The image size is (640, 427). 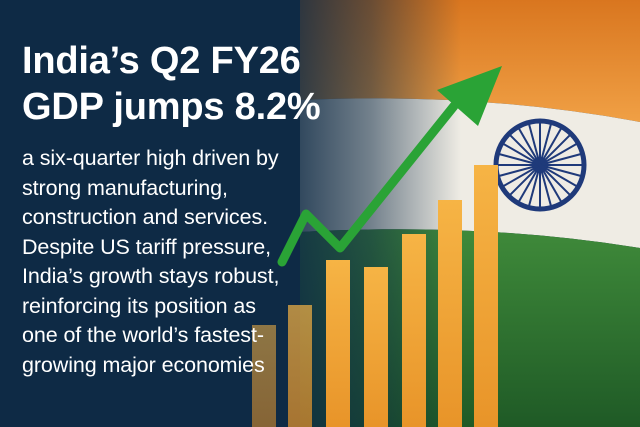 I want to click on summary-line: one of the world’s fastest-, so click(x=143, y=335).